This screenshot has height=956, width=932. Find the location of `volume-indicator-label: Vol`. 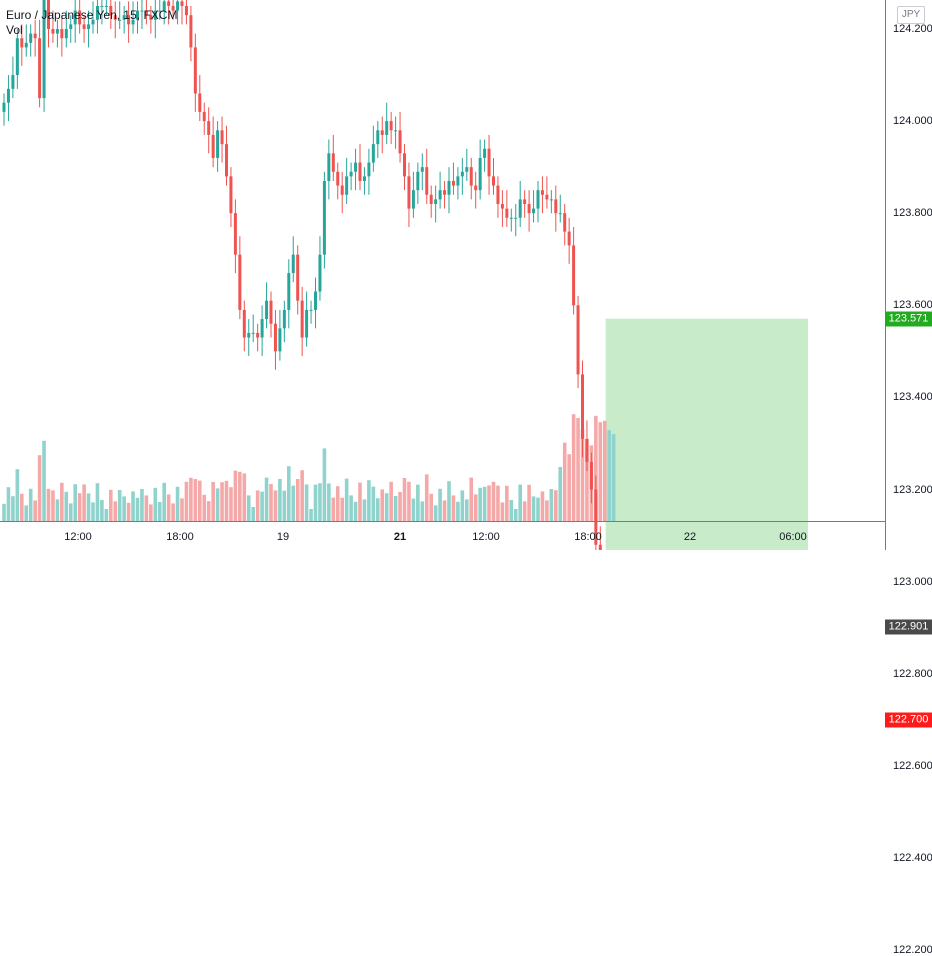

volume-indicator-label: Vol is located at coordinates (14, 30).